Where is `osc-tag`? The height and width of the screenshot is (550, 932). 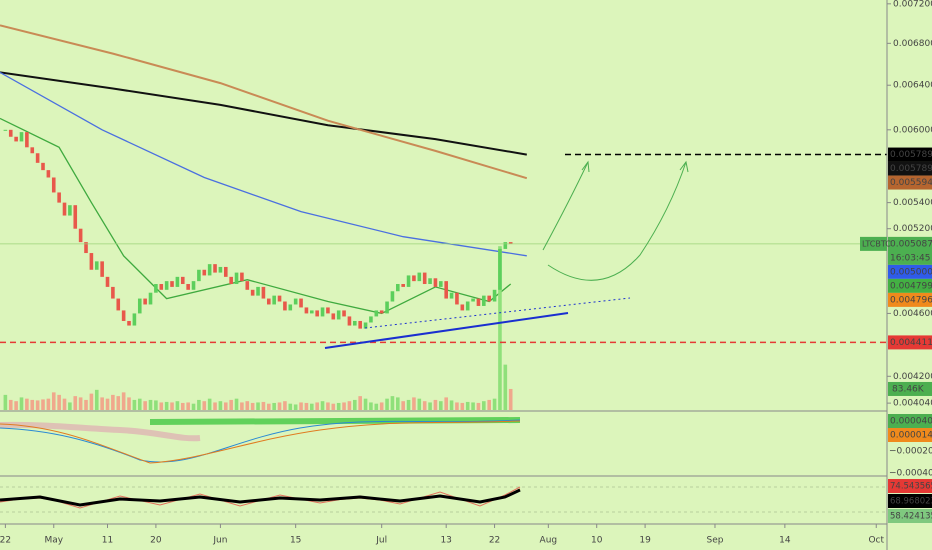
osc-tag is located at coordinates (910, 501).